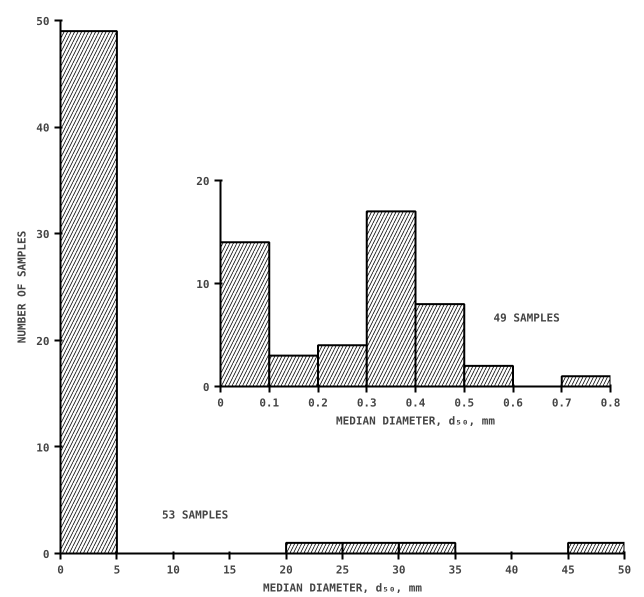 The height and width of the screenshot is (597, 644). I want to click on x-tick-label: 30, so click(399, 570).